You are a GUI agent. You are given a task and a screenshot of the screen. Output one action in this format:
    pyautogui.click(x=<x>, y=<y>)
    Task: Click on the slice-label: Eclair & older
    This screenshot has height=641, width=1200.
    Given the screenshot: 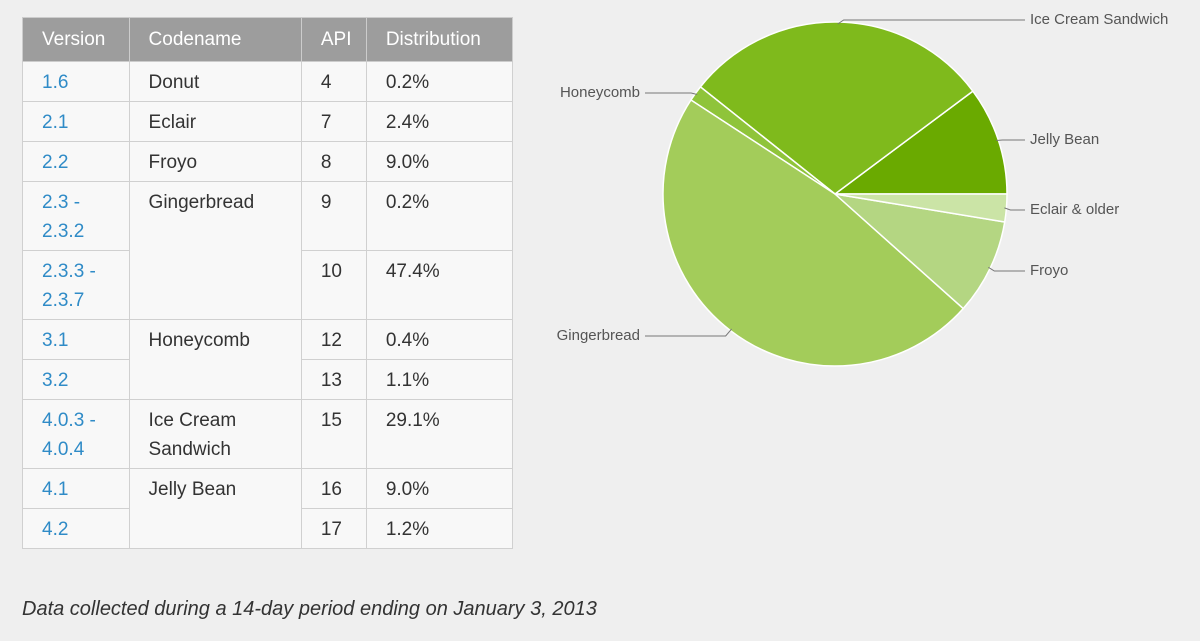 What is the action you would take?
    pyautogui.click(x=1074, y=209)
    